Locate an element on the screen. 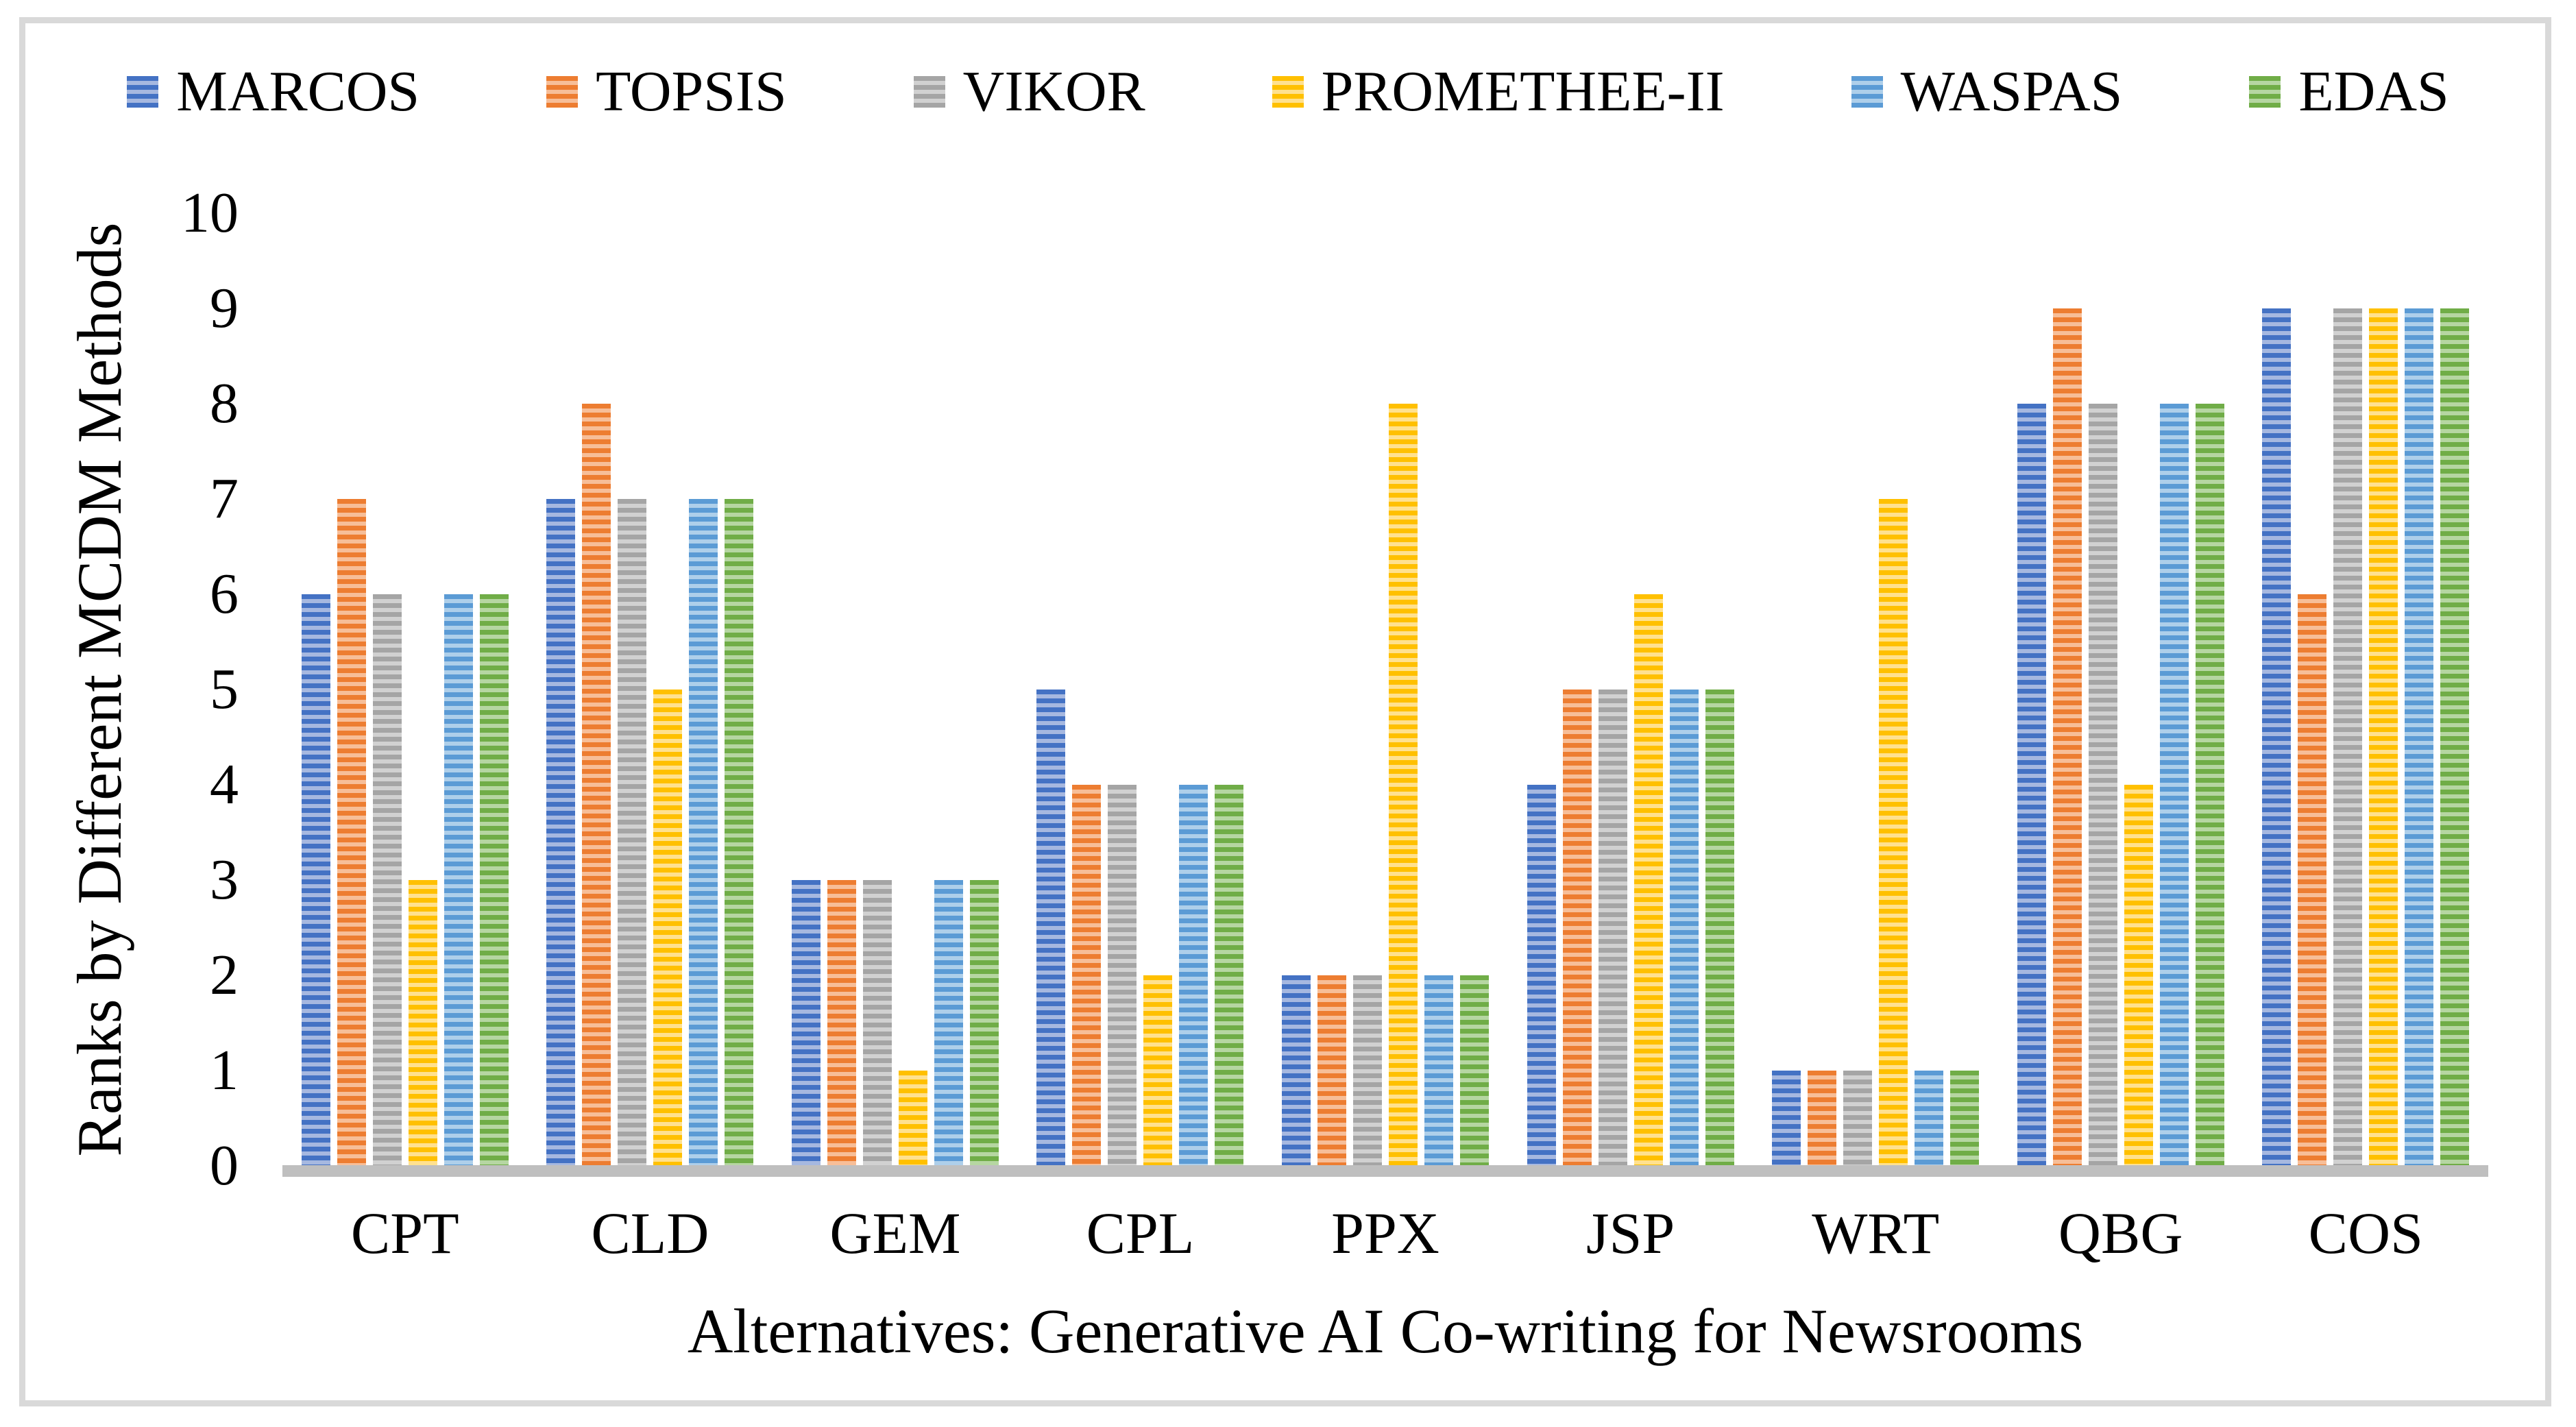 The height and width of the screenshot is (1427, 2576). bar-waspas-gem is located at coordinates (948, 1023).